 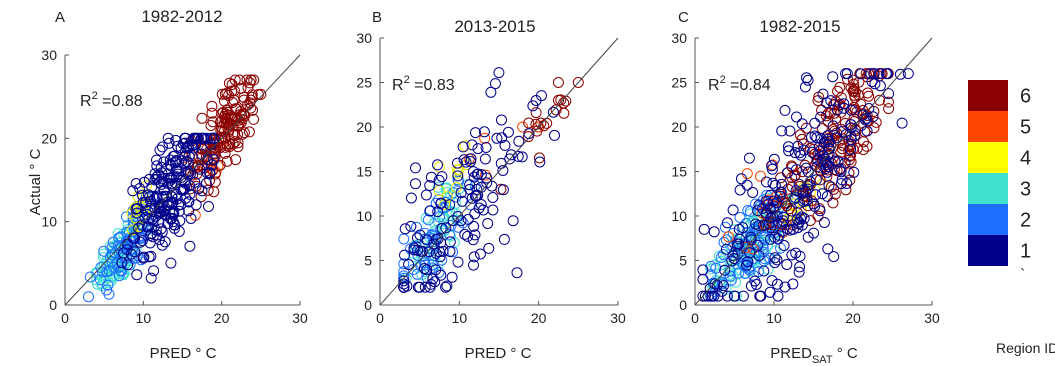 I want to click on y-tick-label: 25, so click(x=364, y=83).